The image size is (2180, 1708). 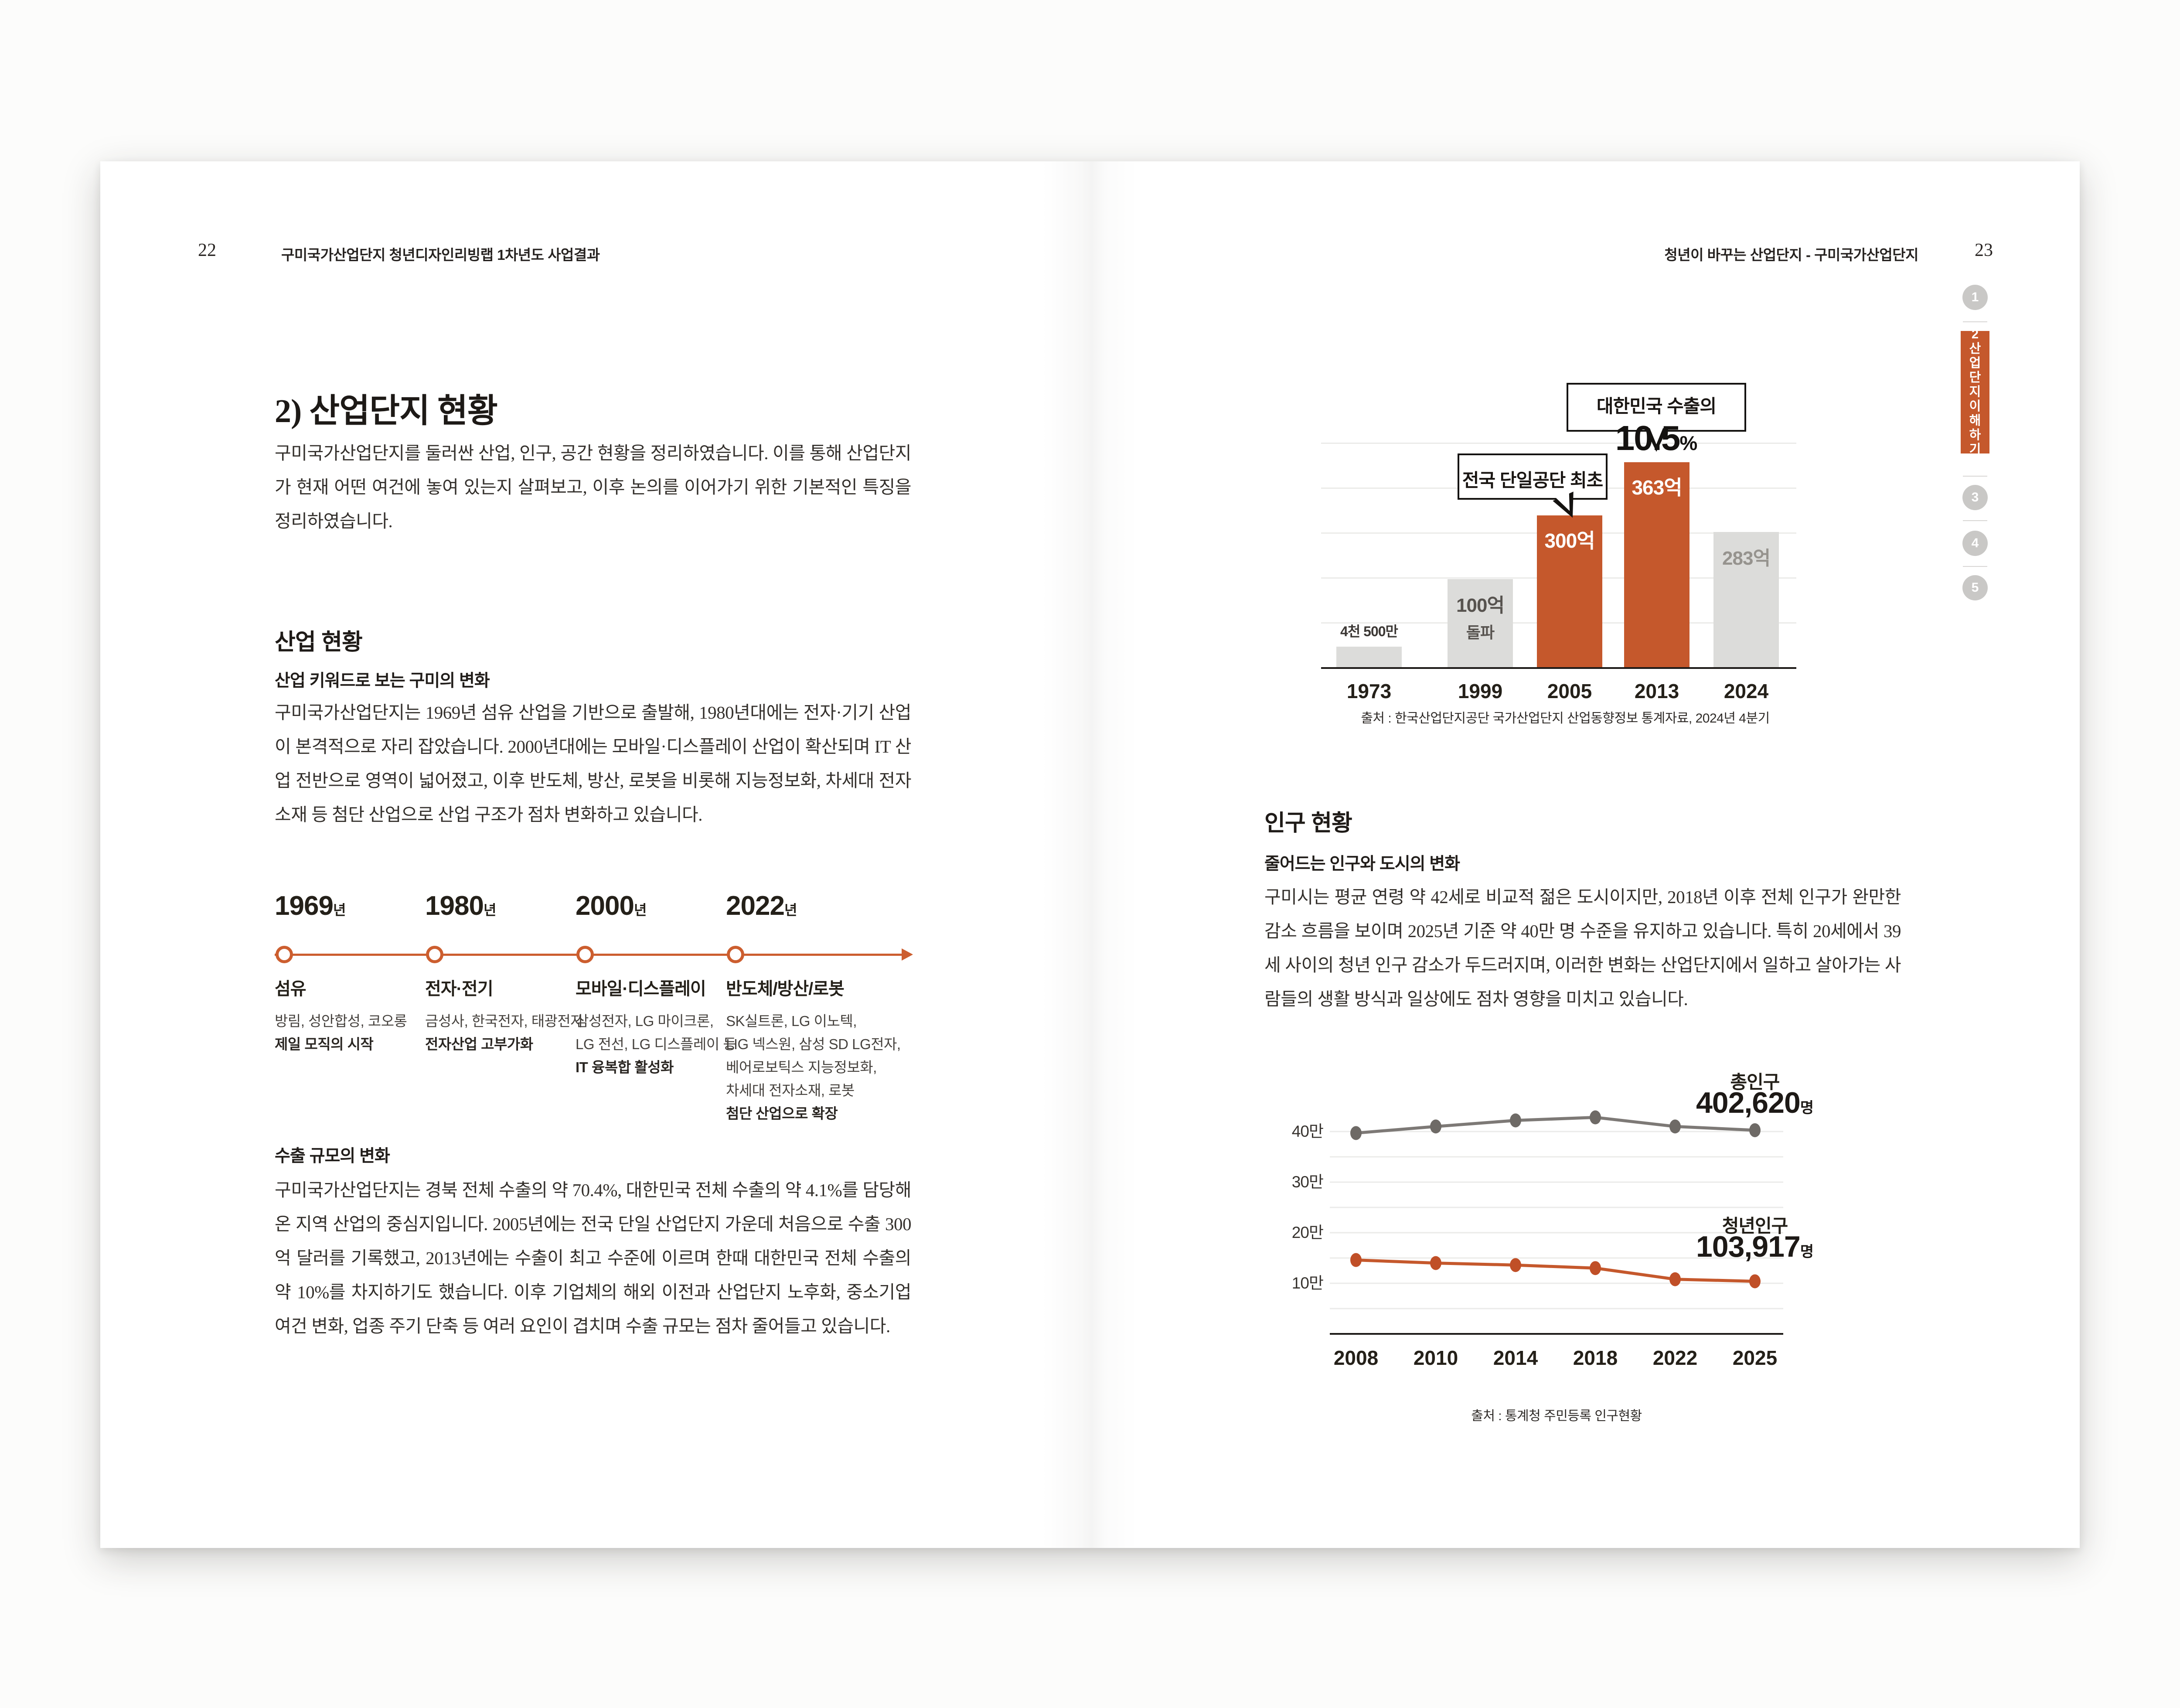 I want to click on total-population-legend-label: 총인구, so click(x=1755, y=1082).